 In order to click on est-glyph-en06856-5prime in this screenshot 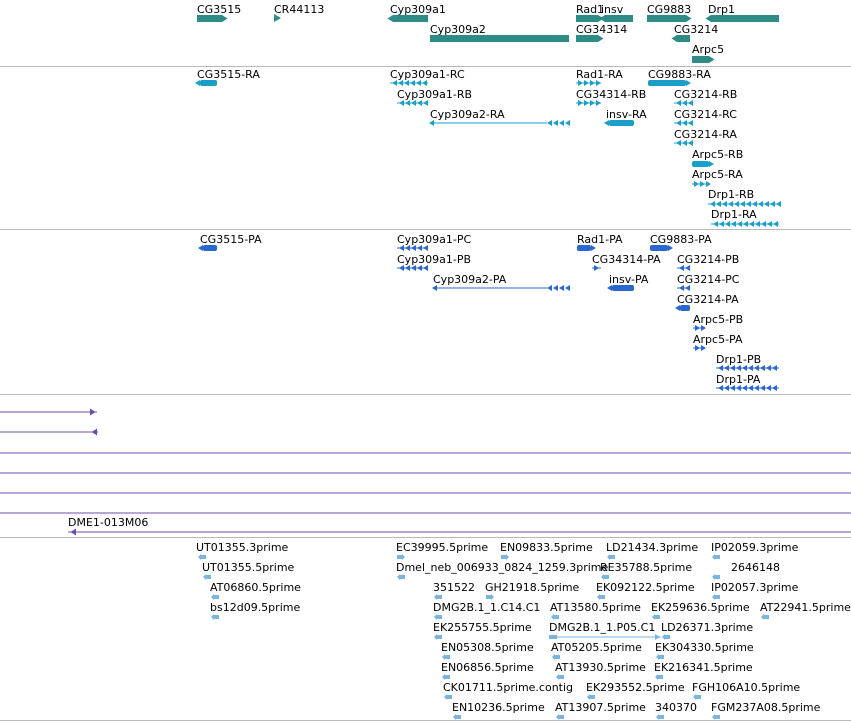, I will do `click(446, 677)`.